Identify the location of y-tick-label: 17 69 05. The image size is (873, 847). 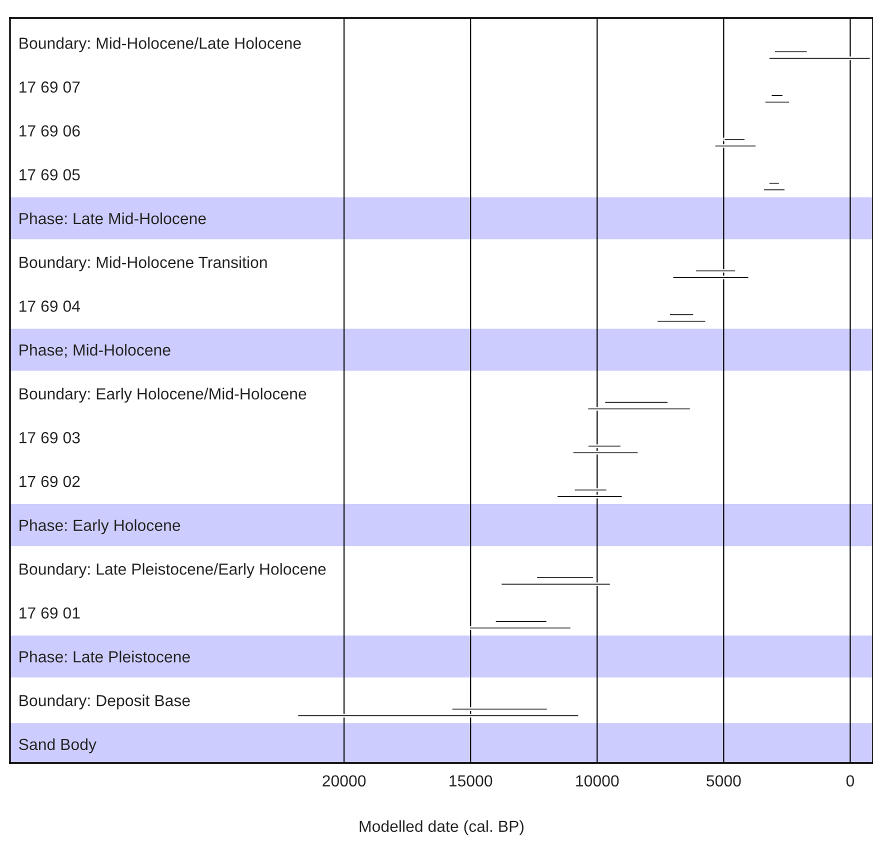
(50, 174).